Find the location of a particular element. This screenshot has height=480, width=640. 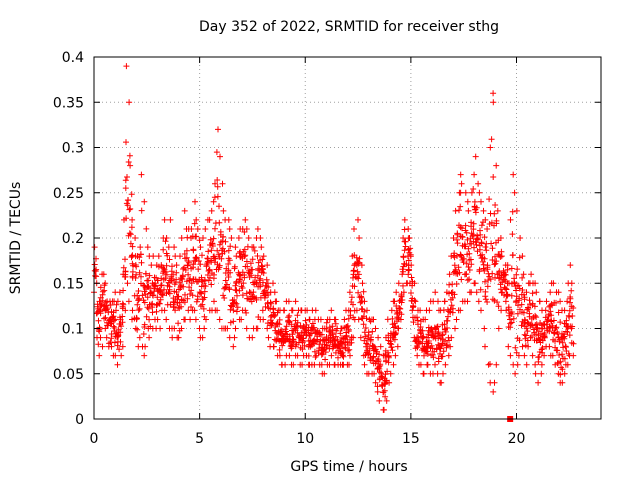

x-tick-label: 0 is located at coordinates (94, 439).